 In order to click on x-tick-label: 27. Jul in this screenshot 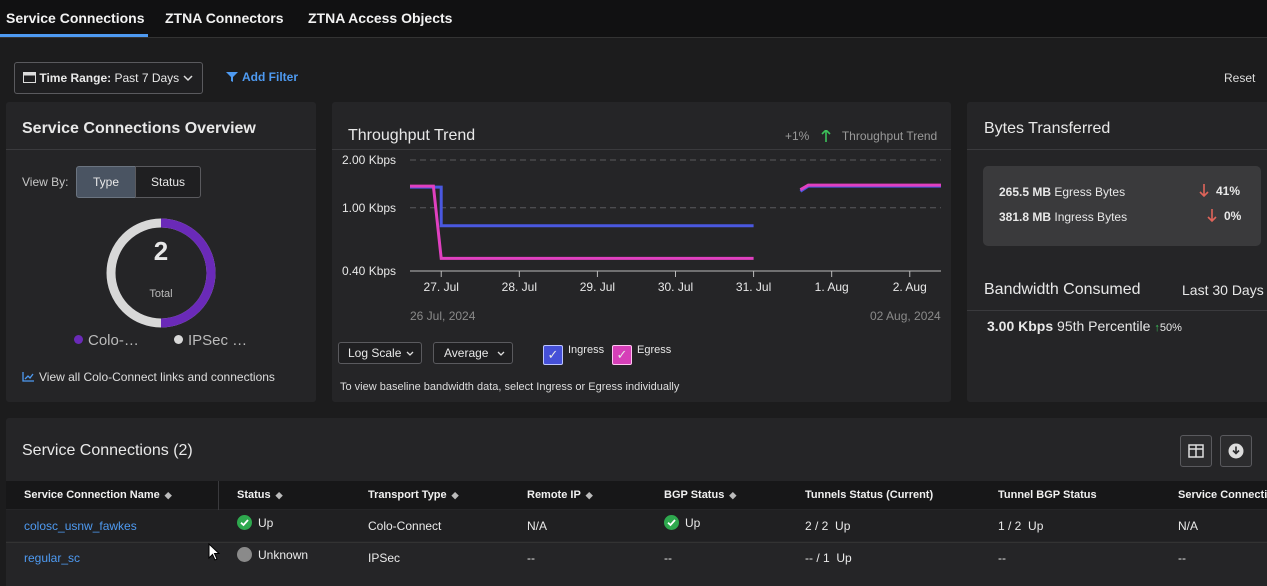, I will do `click(441, 287)`.